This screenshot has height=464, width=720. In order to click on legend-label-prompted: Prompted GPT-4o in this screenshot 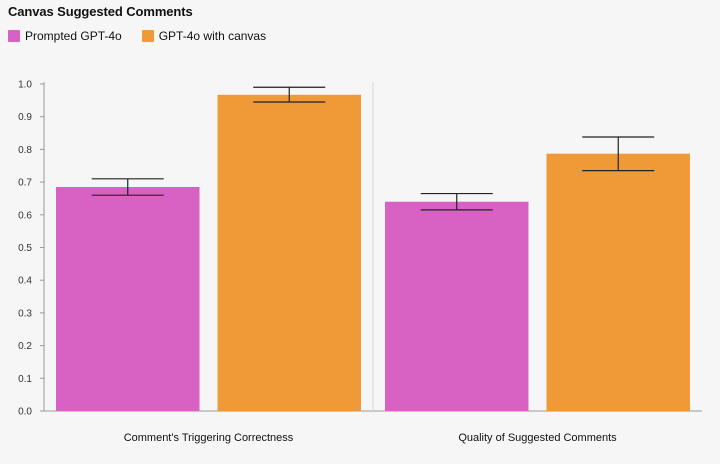, I will do `click(73, 36)`.